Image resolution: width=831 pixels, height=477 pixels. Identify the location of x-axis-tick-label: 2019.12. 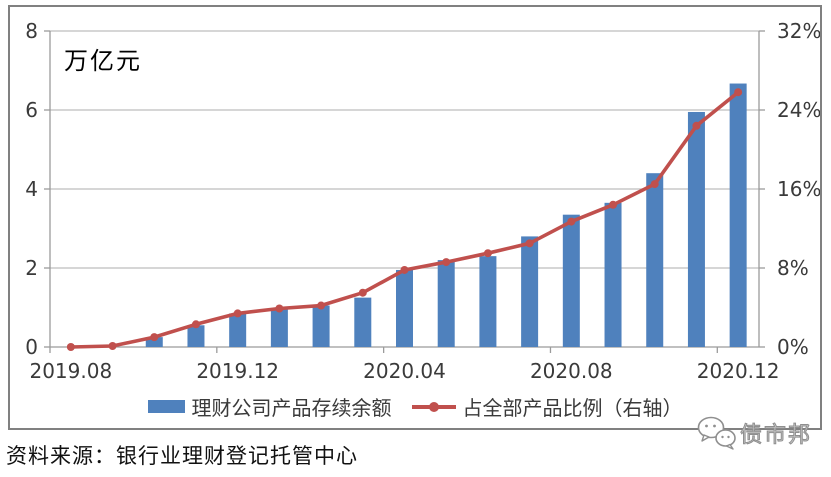
(237, 371).